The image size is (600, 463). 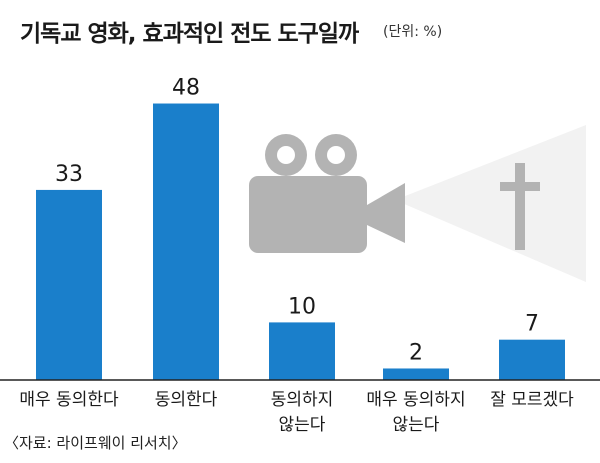 I want to click on category-label-3-line-1: 동의하지, so click(x=302, y=400).